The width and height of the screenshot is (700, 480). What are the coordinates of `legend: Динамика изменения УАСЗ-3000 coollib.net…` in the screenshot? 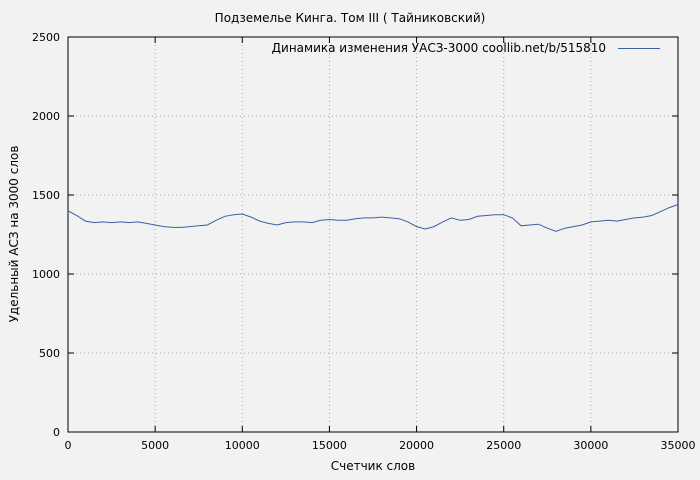 It's located at (466, 48).